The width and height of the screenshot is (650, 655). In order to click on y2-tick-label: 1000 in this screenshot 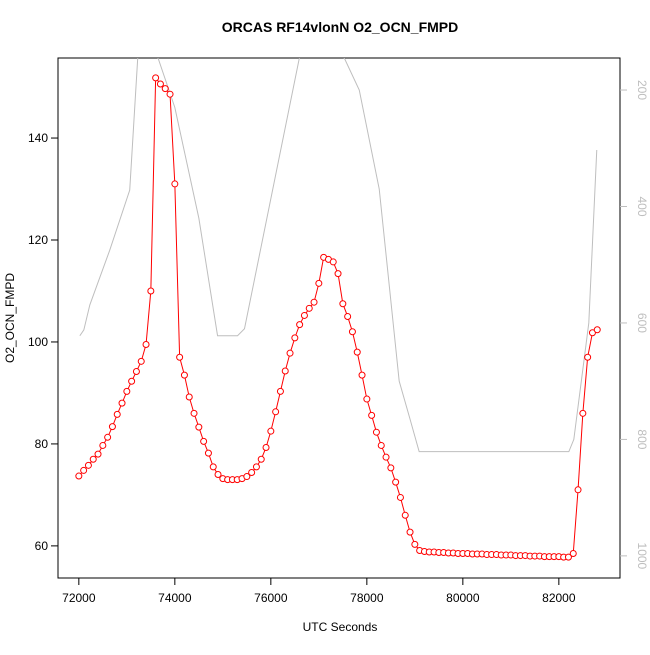, I will do `click(642, 556)`.